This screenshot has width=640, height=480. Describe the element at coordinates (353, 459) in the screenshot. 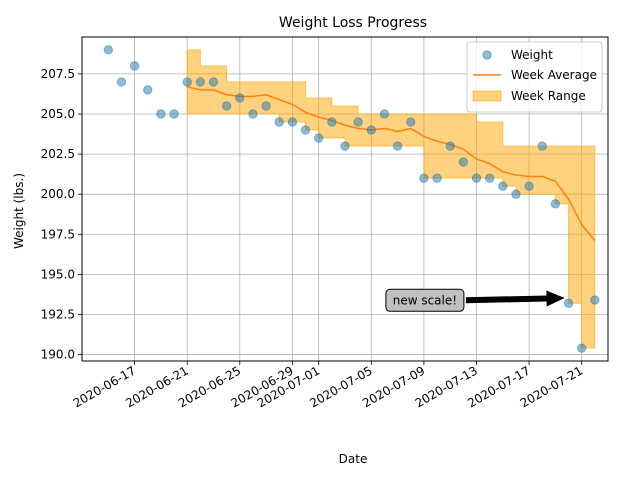

I see `x-axis-label: Date` at that location.